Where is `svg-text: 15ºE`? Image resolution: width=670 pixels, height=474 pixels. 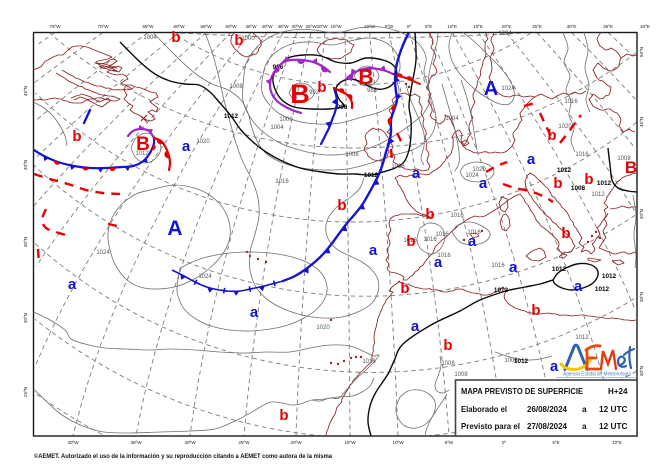
svg-text: 15ºE is located at coordinates (478, 26).